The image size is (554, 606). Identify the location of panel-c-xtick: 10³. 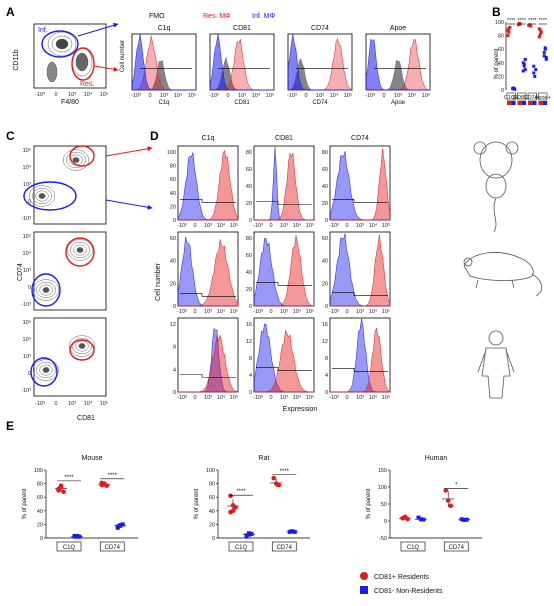
(72, 404).